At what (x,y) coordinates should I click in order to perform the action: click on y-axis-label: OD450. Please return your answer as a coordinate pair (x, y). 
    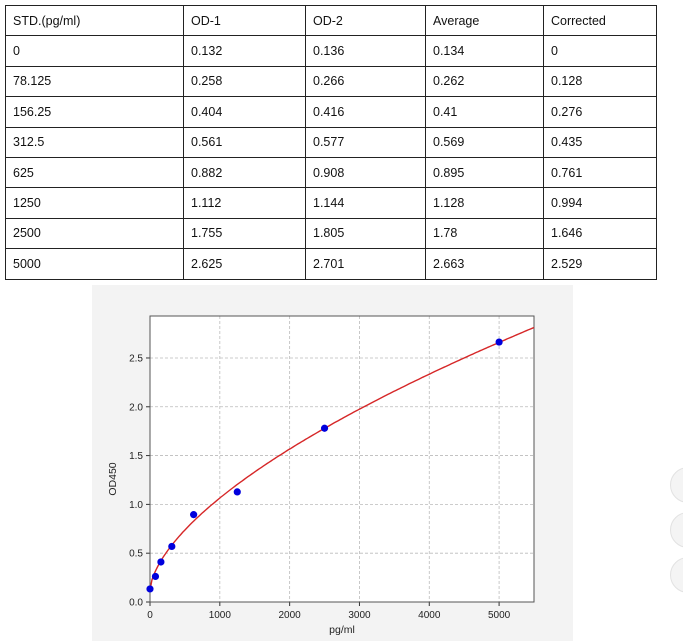
    Looking at the image, I should click on (113, 478).